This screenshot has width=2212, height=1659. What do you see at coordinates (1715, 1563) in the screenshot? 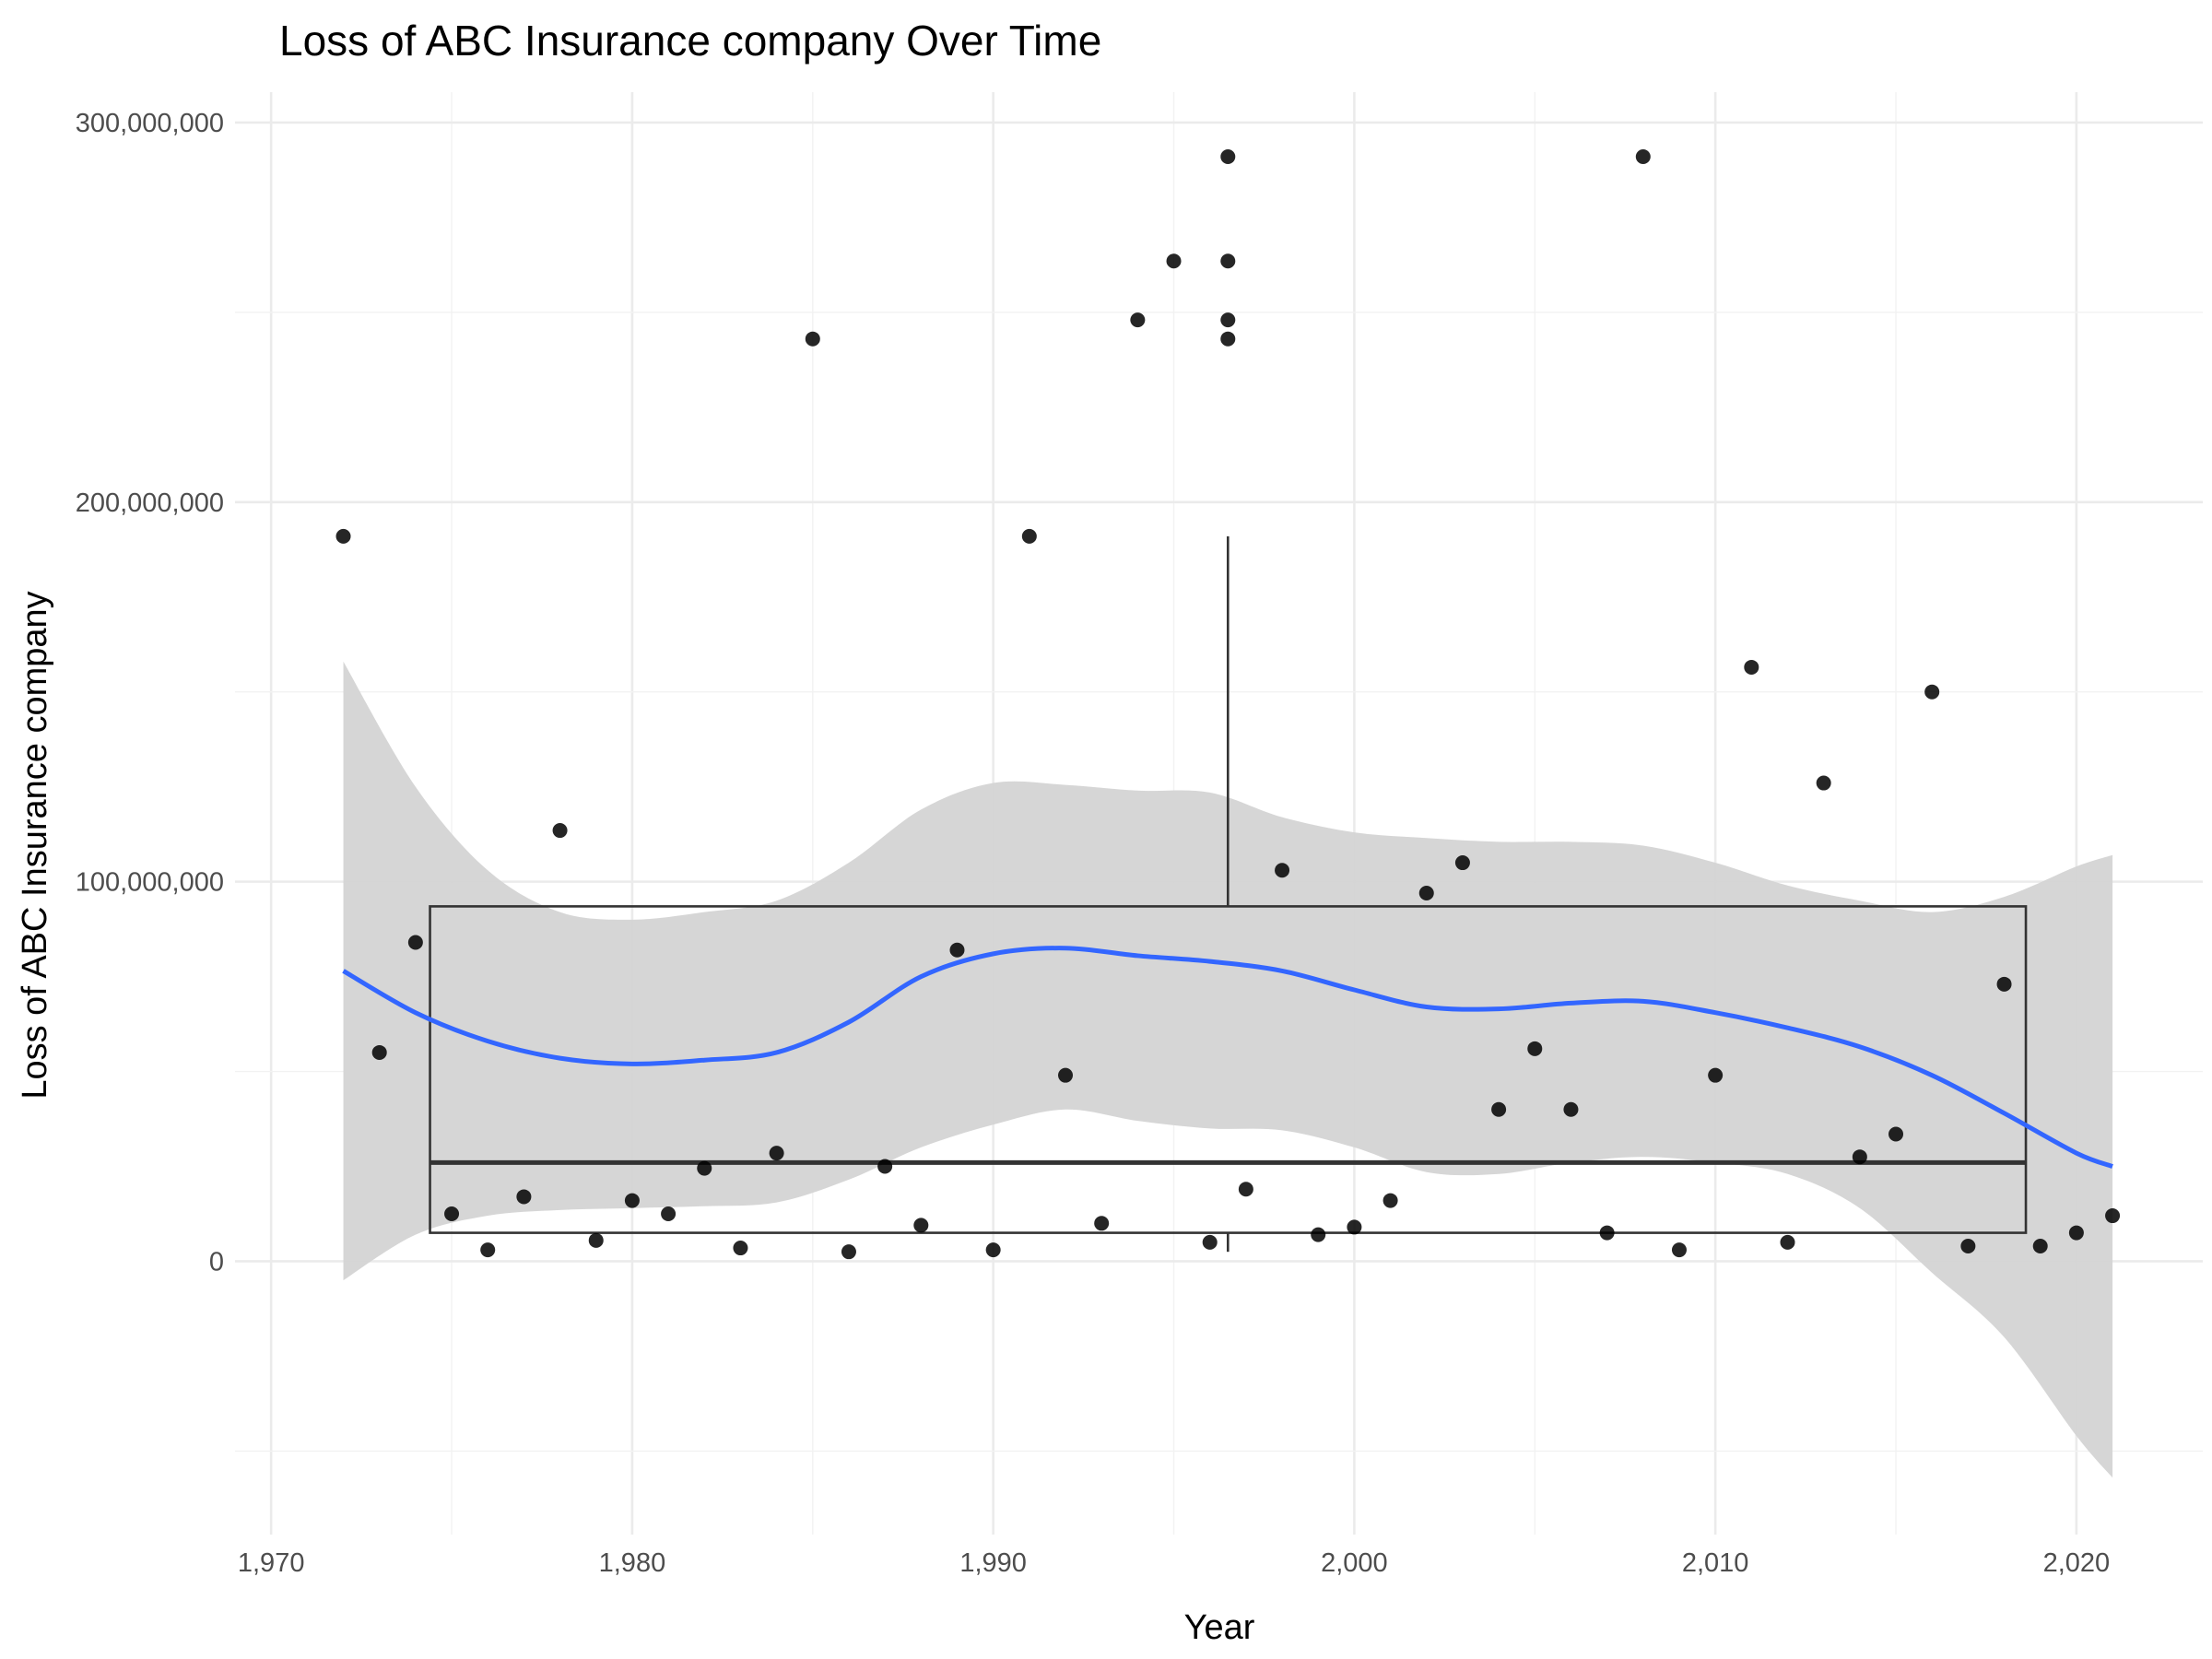
I see `x-tick-label: 2,010` at bounding box center [1715, 1563].